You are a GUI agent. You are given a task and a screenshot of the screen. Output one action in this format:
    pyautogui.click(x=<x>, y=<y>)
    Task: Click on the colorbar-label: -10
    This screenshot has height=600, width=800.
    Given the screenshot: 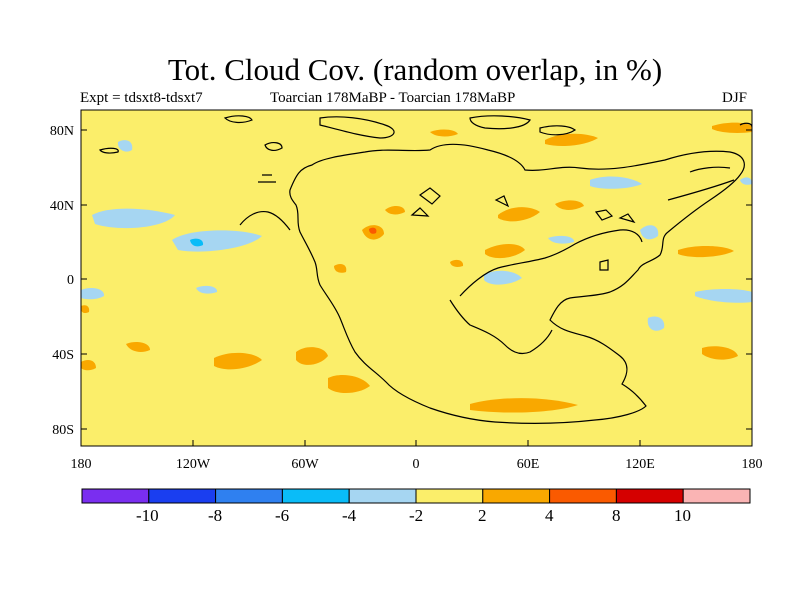 What is the action you would take?
    pyautogui.click(x=147, y=515)
    